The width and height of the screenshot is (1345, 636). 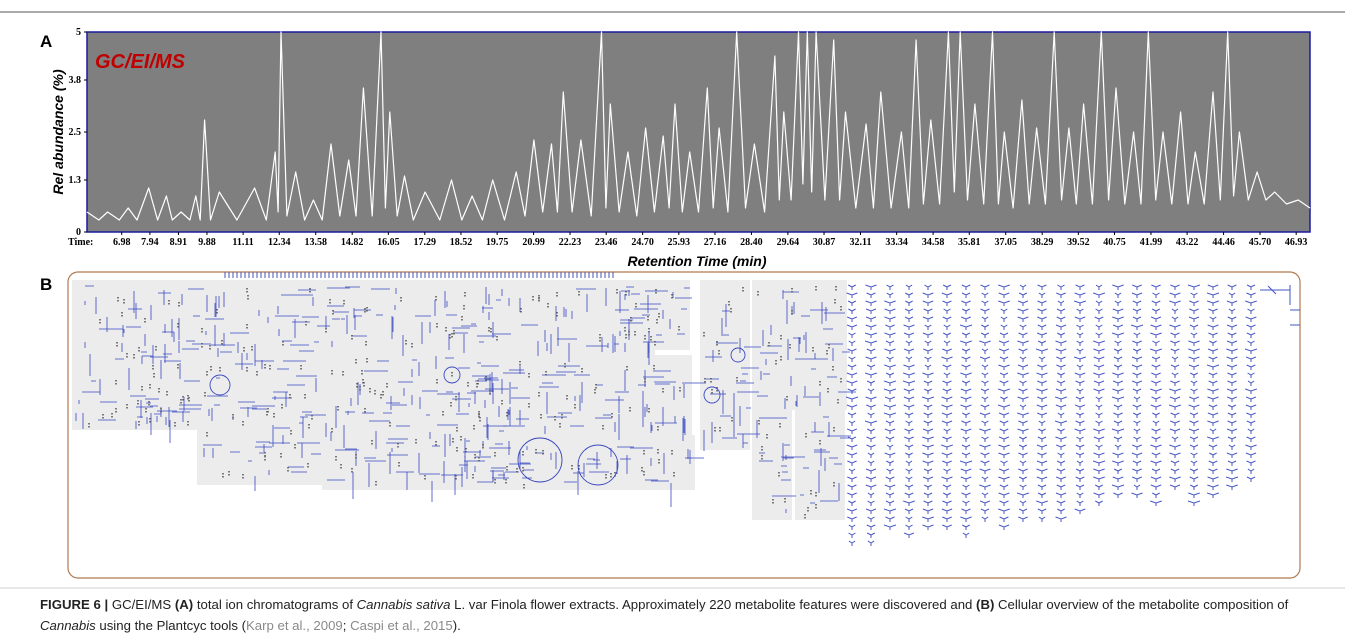 I want to click on x-tick-label: 8.91, so click(x=179, y=242).